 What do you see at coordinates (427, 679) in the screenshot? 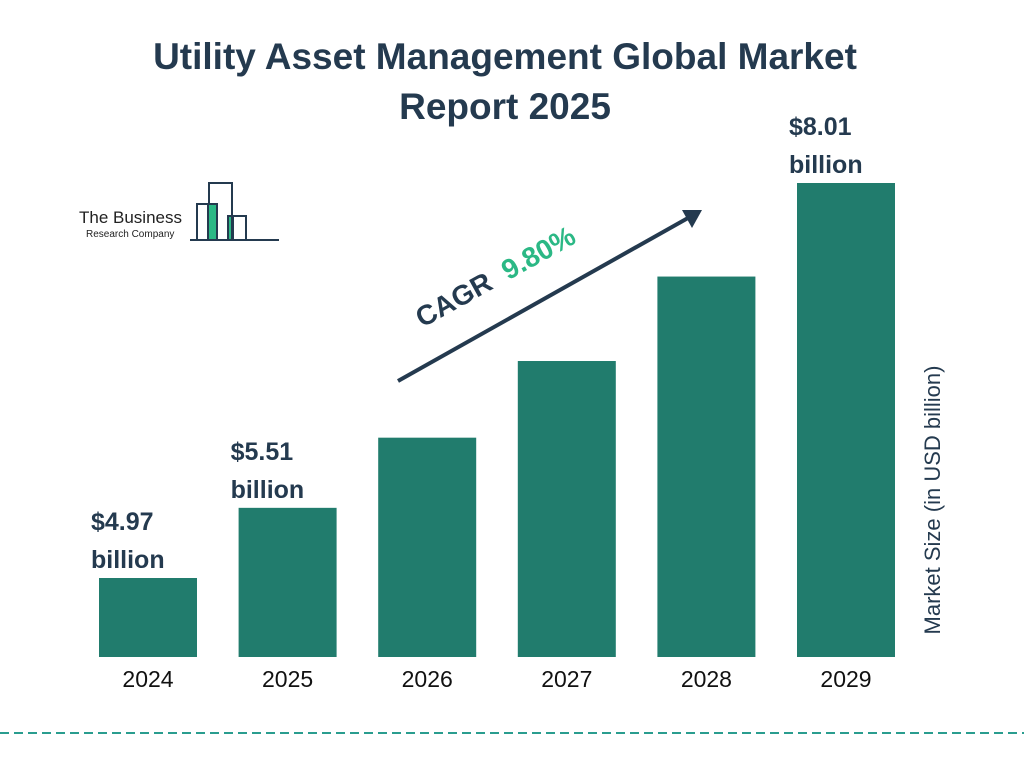
I see `x-tick-label: 2026` at bounding box center [427, 679].